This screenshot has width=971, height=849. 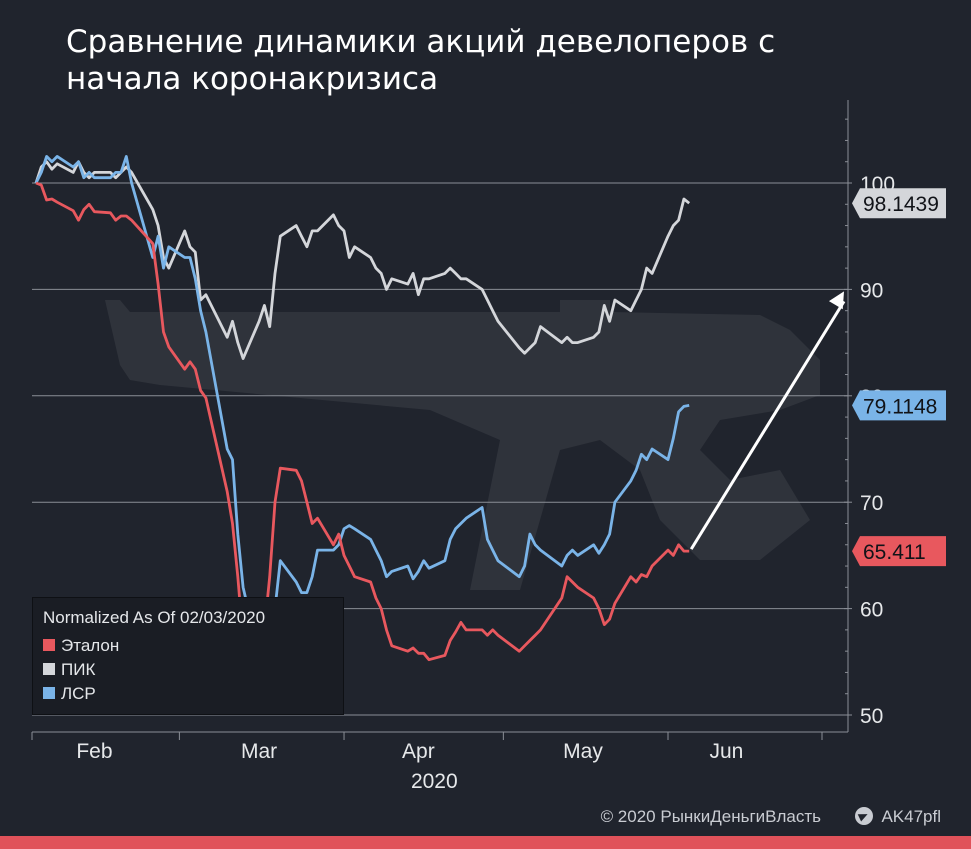 What do you see at coordinates (418, 751) in the screenshot?
I see `x-tick-label-apr: Apr` at bounding box center [418, 751].